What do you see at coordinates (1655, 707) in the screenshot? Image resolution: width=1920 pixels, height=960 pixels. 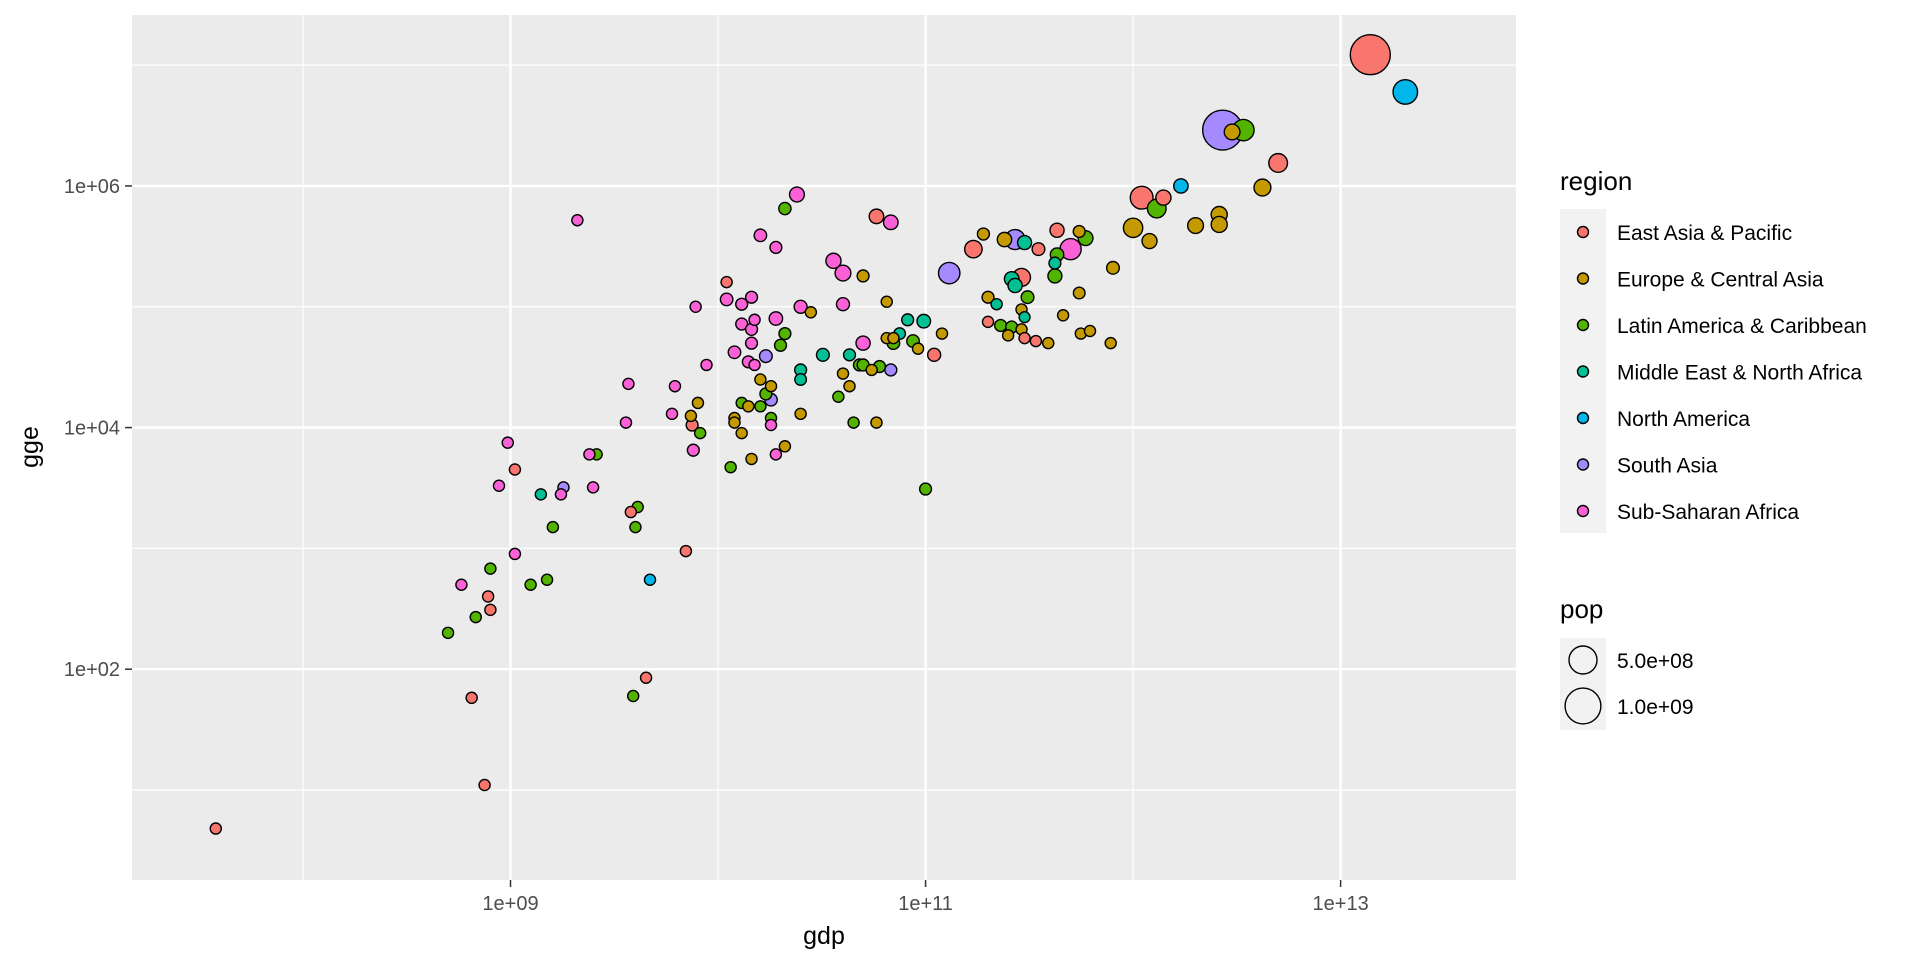 I see `size-legend-label: 1.0e+09` at bounding box center [1655, 707].